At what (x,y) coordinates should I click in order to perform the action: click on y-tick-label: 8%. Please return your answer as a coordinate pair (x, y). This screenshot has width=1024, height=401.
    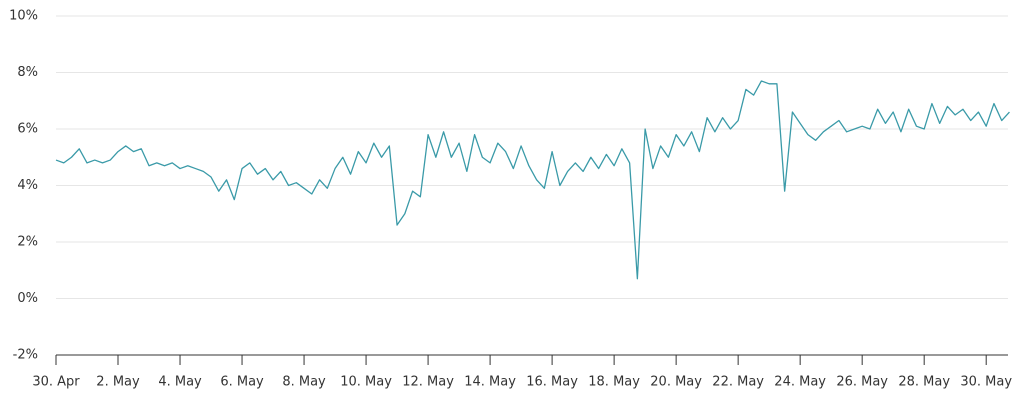
    Looking at the image, I should click on (27, 72).